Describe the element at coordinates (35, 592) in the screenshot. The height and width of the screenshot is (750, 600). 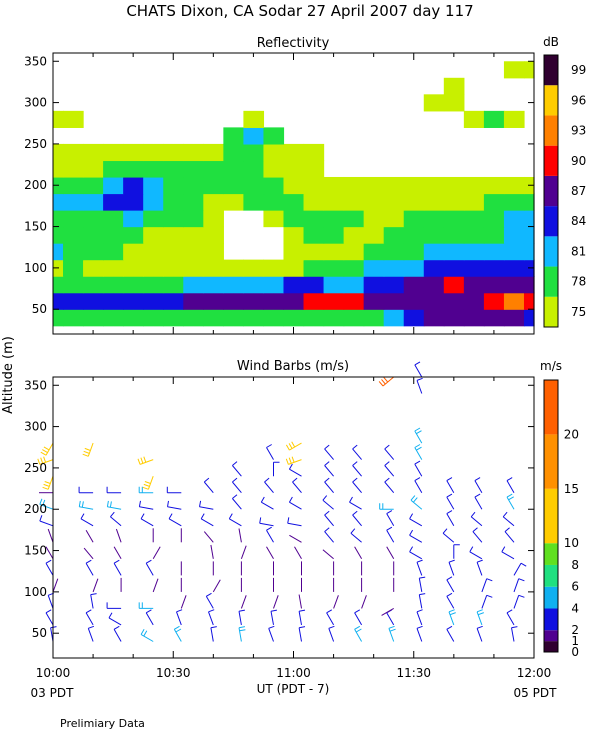
I see `wind-ytick-label: 100` at that location.